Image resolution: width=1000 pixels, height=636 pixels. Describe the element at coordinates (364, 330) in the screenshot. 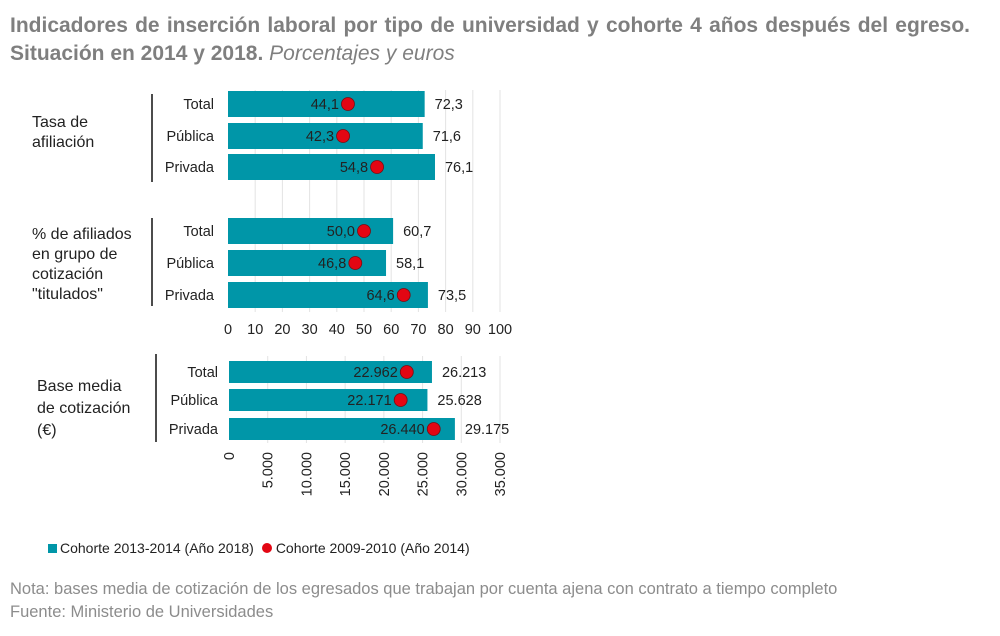

I see `x-tick-label: 50` at that location.